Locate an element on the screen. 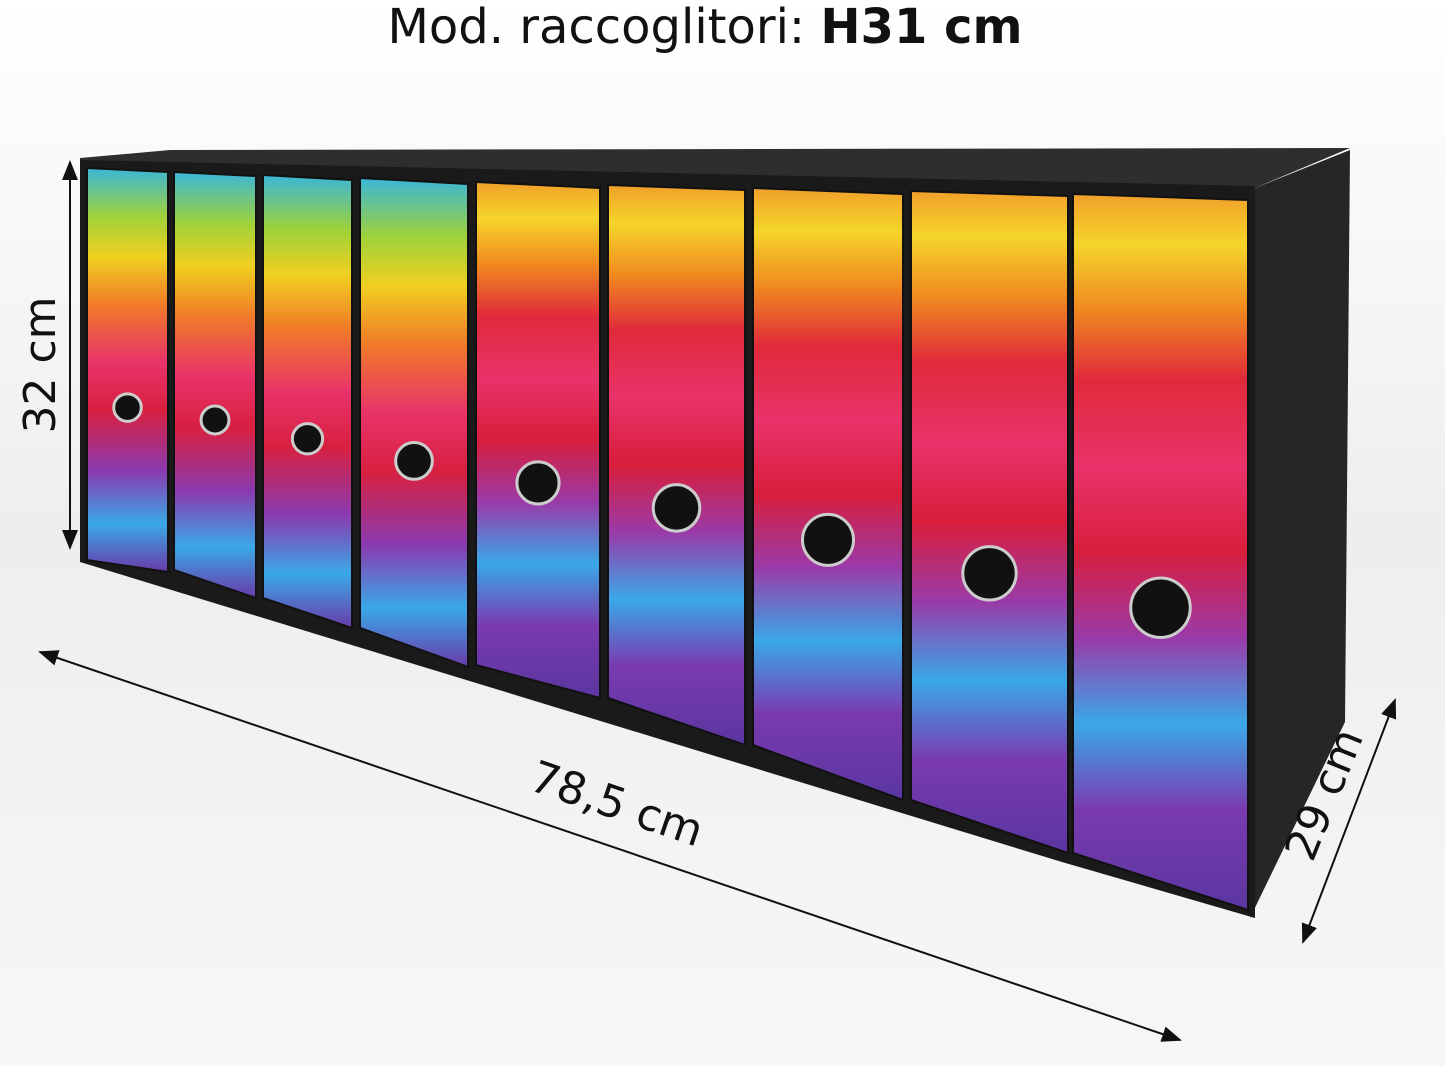 Image resolution: width=1445 pixels, height=1066 pixels. title-label: Mod. raccoglitori: is located at coordinates (596, 27).